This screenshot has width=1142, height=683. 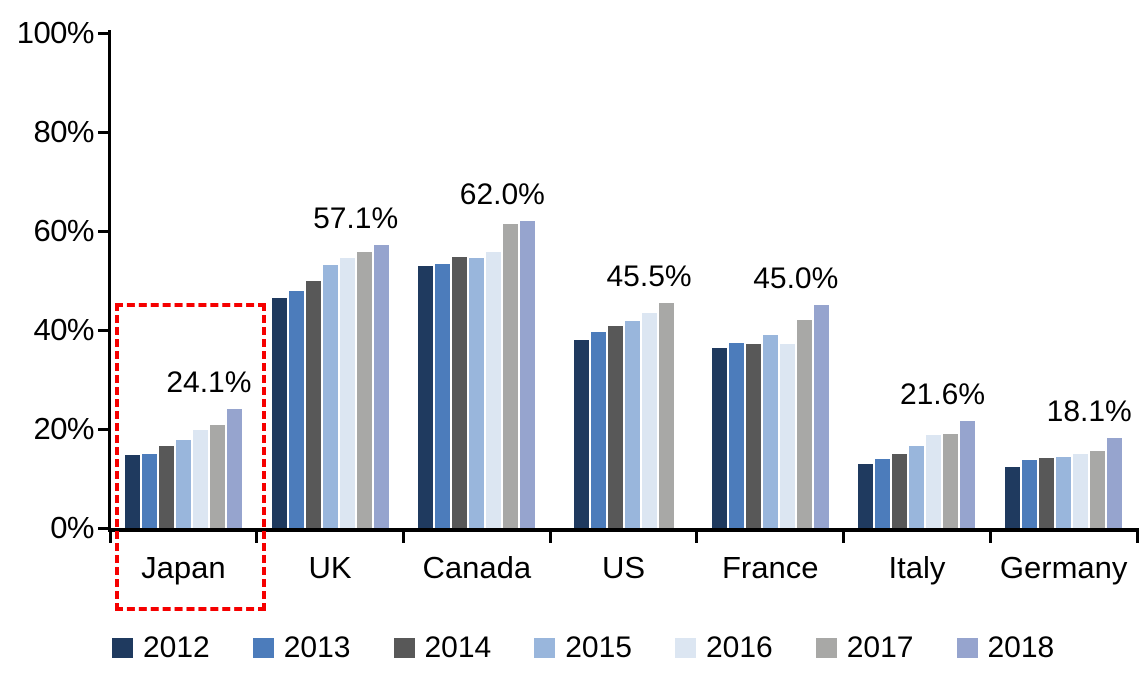 I want to click on x-axis-line, so click(x=623, y=530).